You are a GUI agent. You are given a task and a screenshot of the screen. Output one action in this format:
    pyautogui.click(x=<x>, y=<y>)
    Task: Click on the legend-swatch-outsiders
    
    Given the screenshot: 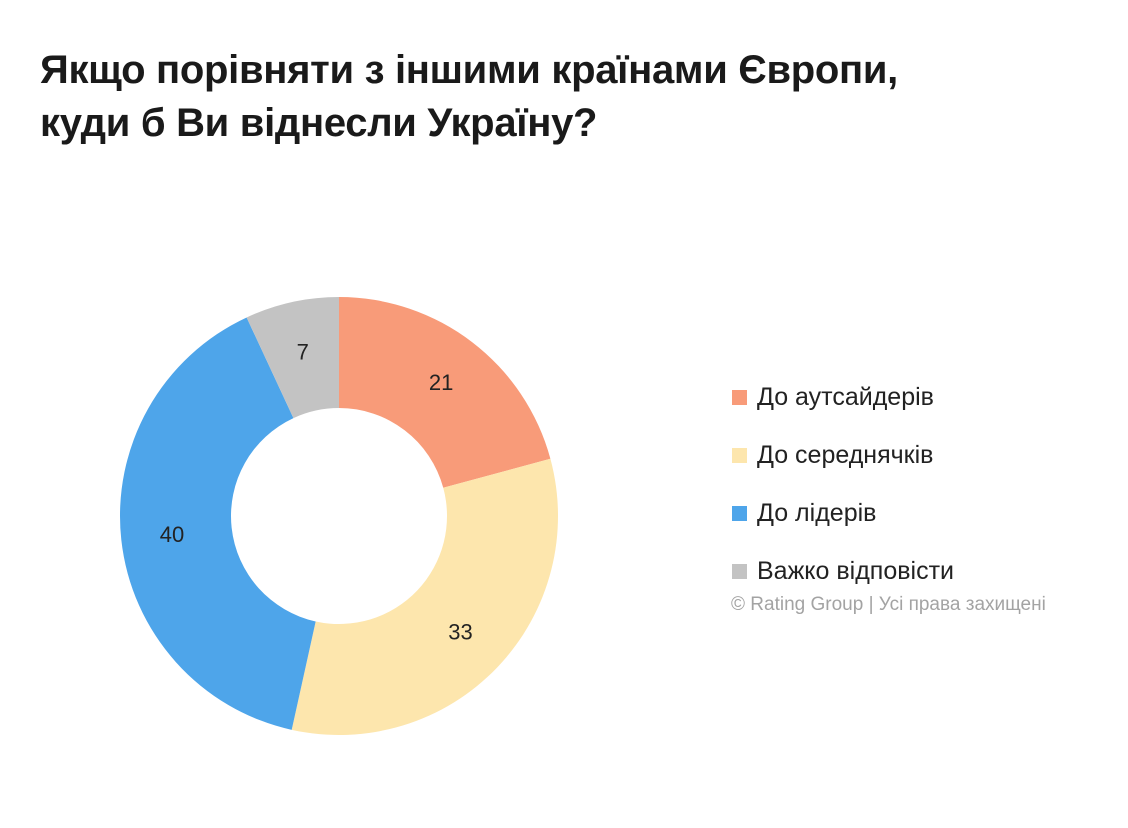 What is the action you would take?
    pyautogui.click(x=739, y=397)
    